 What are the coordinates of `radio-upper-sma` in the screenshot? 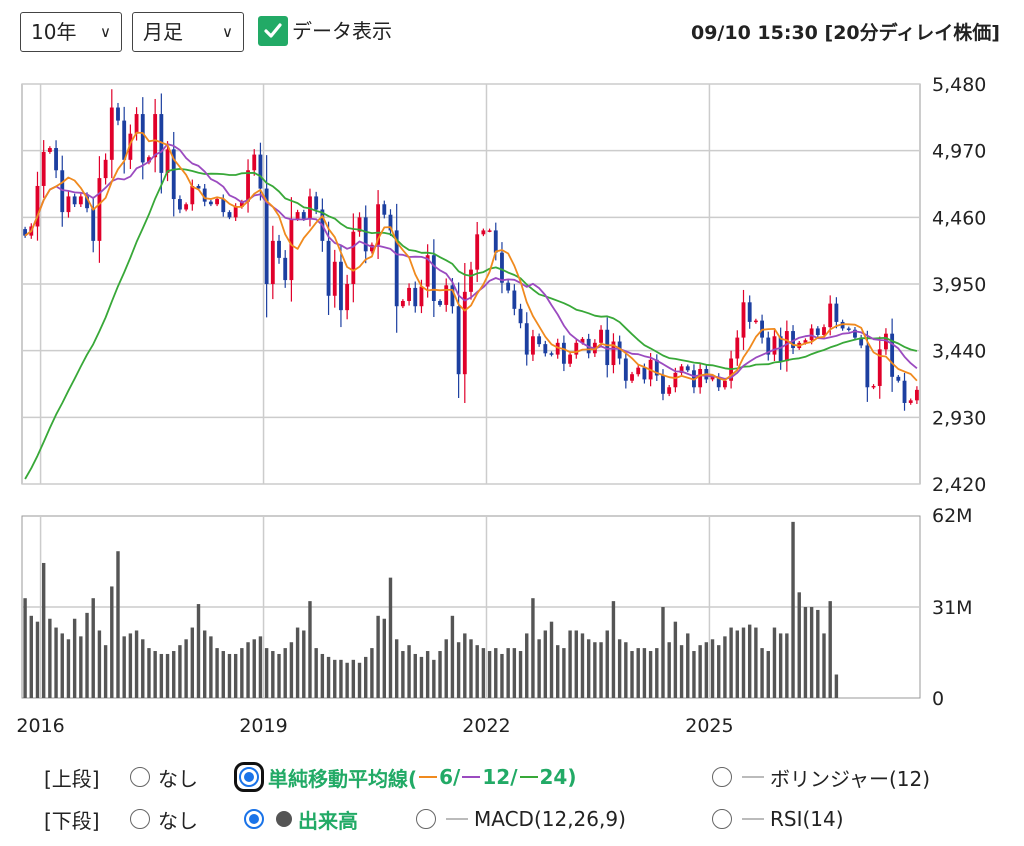 It's located at (249, 777).